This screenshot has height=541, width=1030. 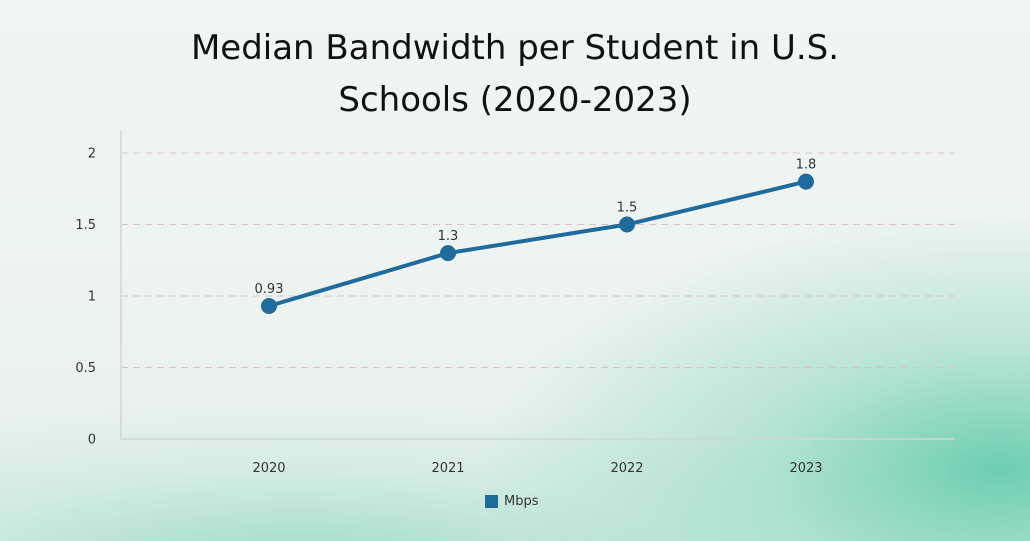 I want to click on x-tick-label: 2020, so click(x=268, y=468).